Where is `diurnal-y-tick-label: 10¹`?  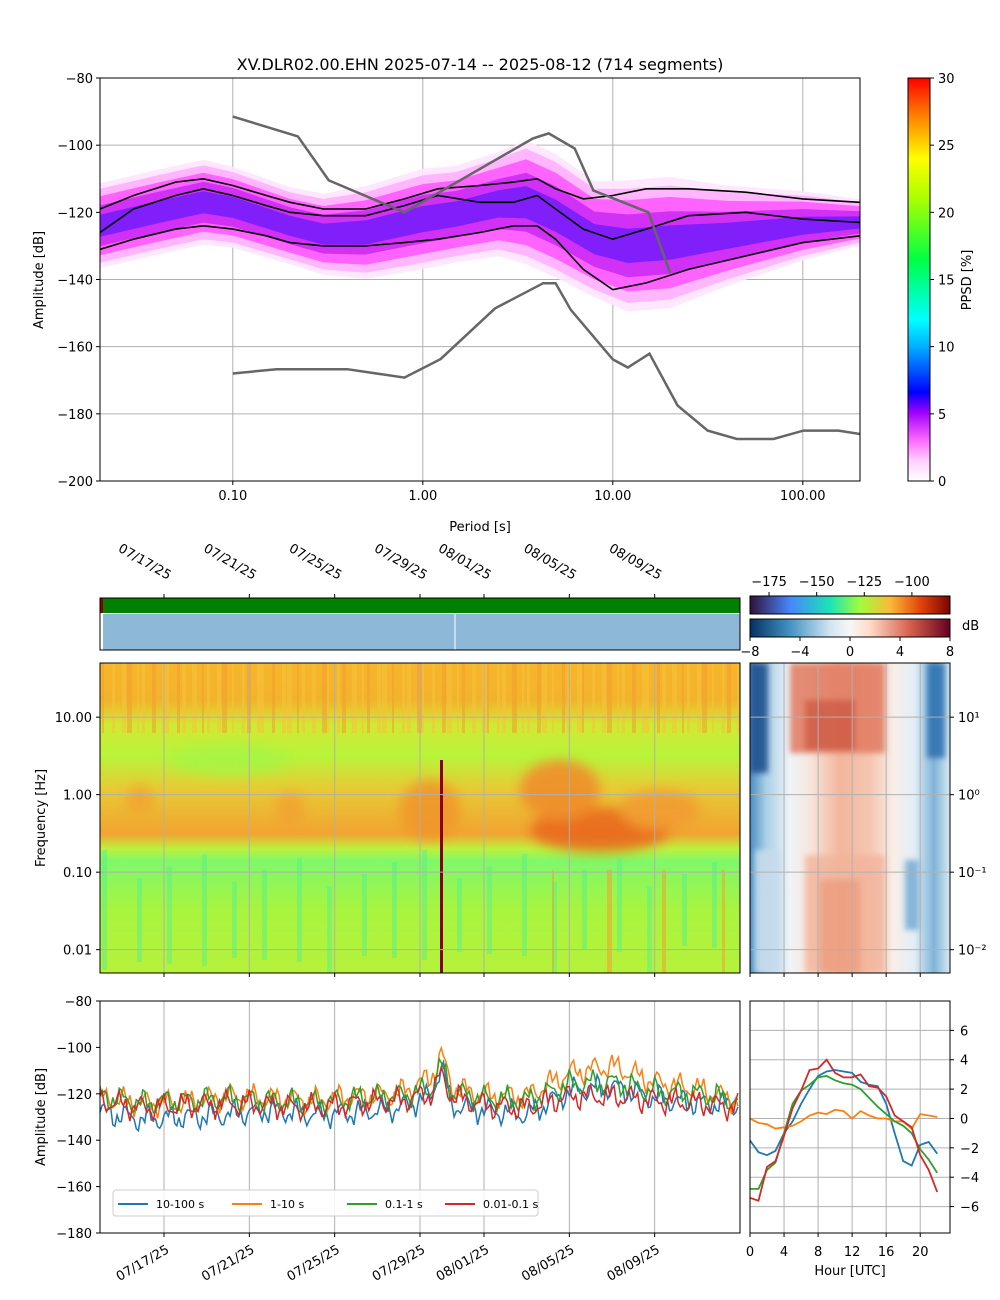 diurnal-y-tick-label: 10¹ is located at coordinates (969, 718).